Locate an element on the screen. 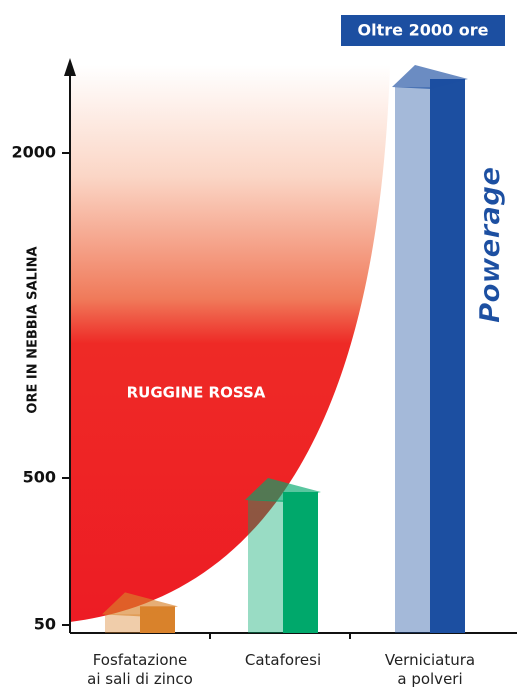 The width and height of the screenshot is (517, 693). y-tick-label: 2000 is located at coordinates (33, 152).